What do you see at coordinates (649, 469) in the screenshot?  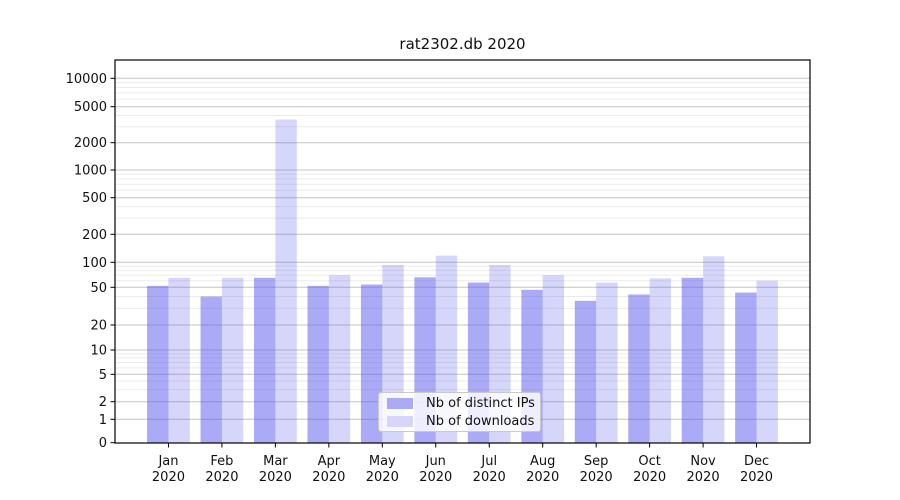 I see `x-axis-tick-label: Oct 2020` at bounding box center [649, 469].